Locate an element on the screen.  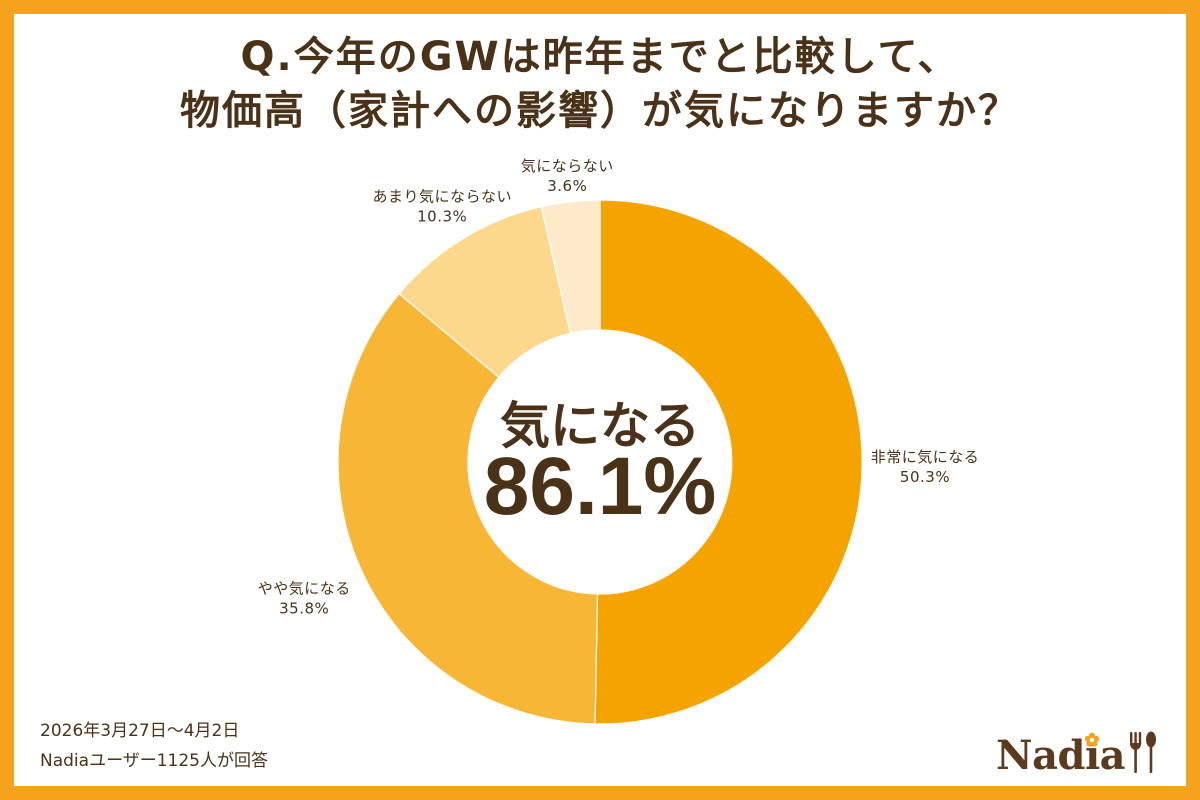
segment-label: 気にならない 3.6% is located at coordinates (567, 176).